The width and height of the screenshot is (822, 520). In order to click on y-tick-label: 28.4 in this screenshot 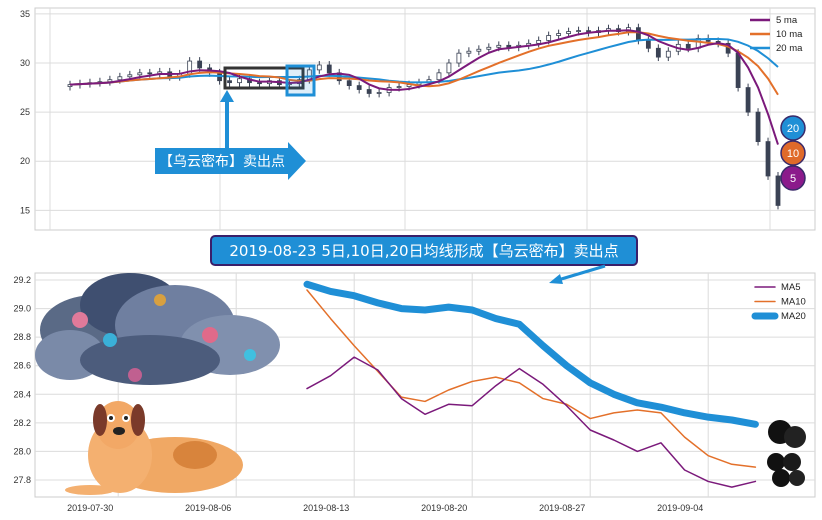, I will do `click(22, 394)`.